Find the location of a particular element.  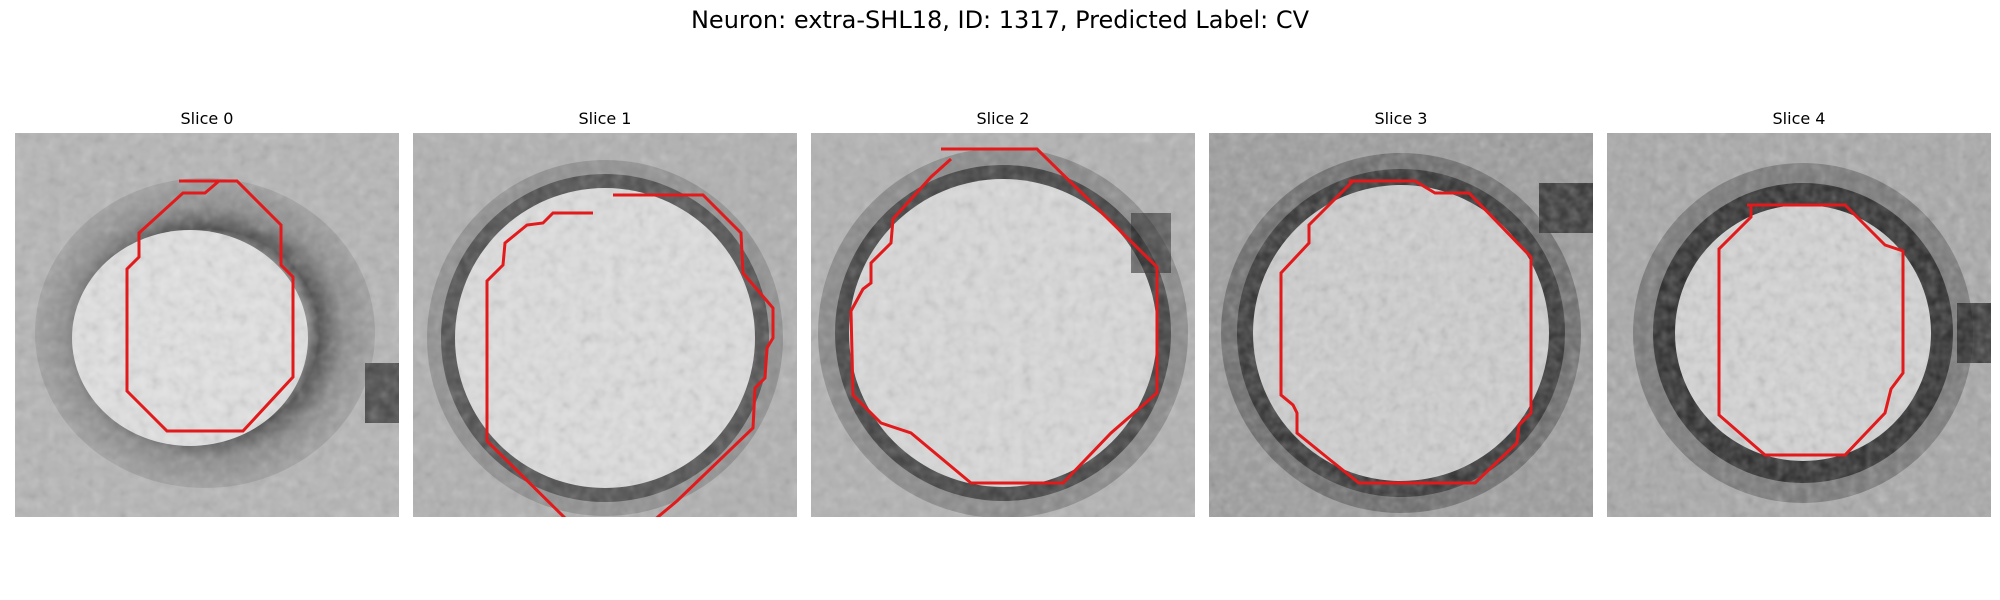

slice-panel-1: Slice 1 is located at coordinates (605, 312).